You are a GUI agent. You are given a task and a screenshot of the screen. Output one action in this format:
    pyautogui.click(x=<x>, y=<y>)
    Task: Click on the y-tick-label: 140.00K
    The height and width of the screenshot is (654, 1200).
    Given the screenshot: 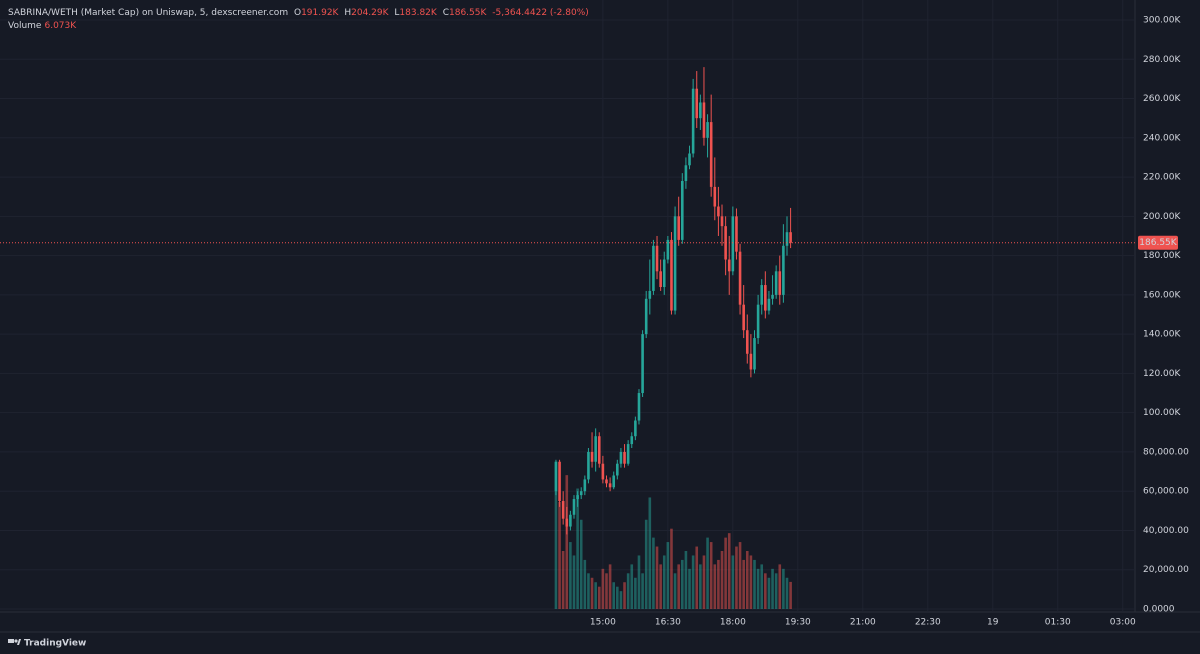 What is the action you would take?
    pyautogui.click(x=1162, y=335)
    